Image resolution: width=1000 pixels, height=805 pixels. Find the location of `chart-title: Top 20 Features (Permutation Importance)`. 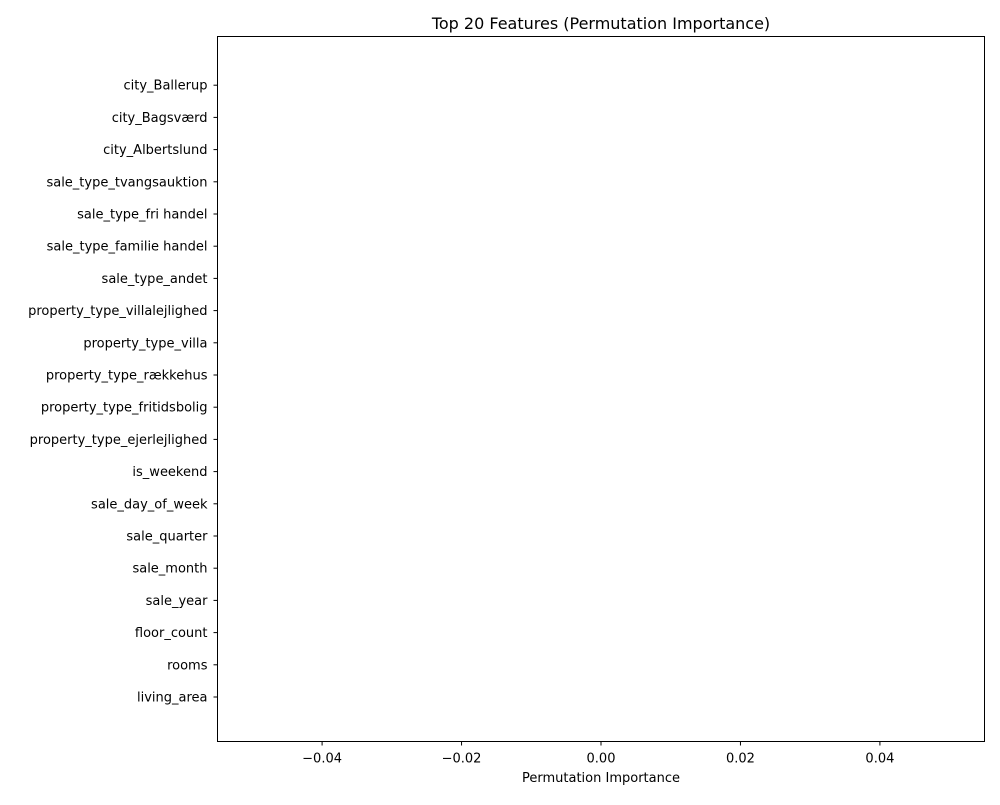

chart-title: Top 20 Features (Permutation Importance) is located at coordinates (600, 23).